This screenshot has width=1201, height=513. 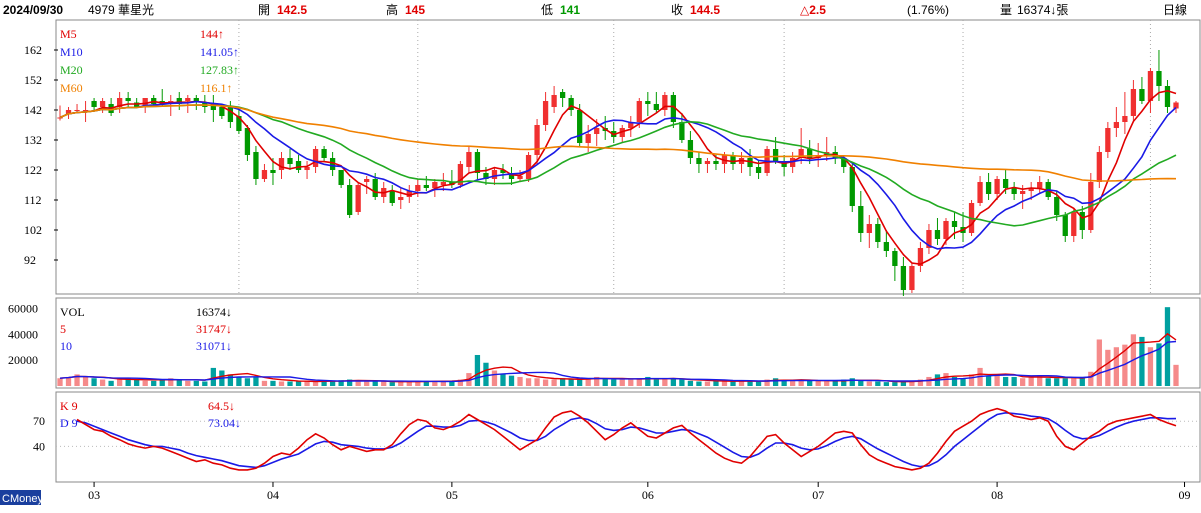 I want to click on price-tick-label: 142, so click(x=33, y=110).